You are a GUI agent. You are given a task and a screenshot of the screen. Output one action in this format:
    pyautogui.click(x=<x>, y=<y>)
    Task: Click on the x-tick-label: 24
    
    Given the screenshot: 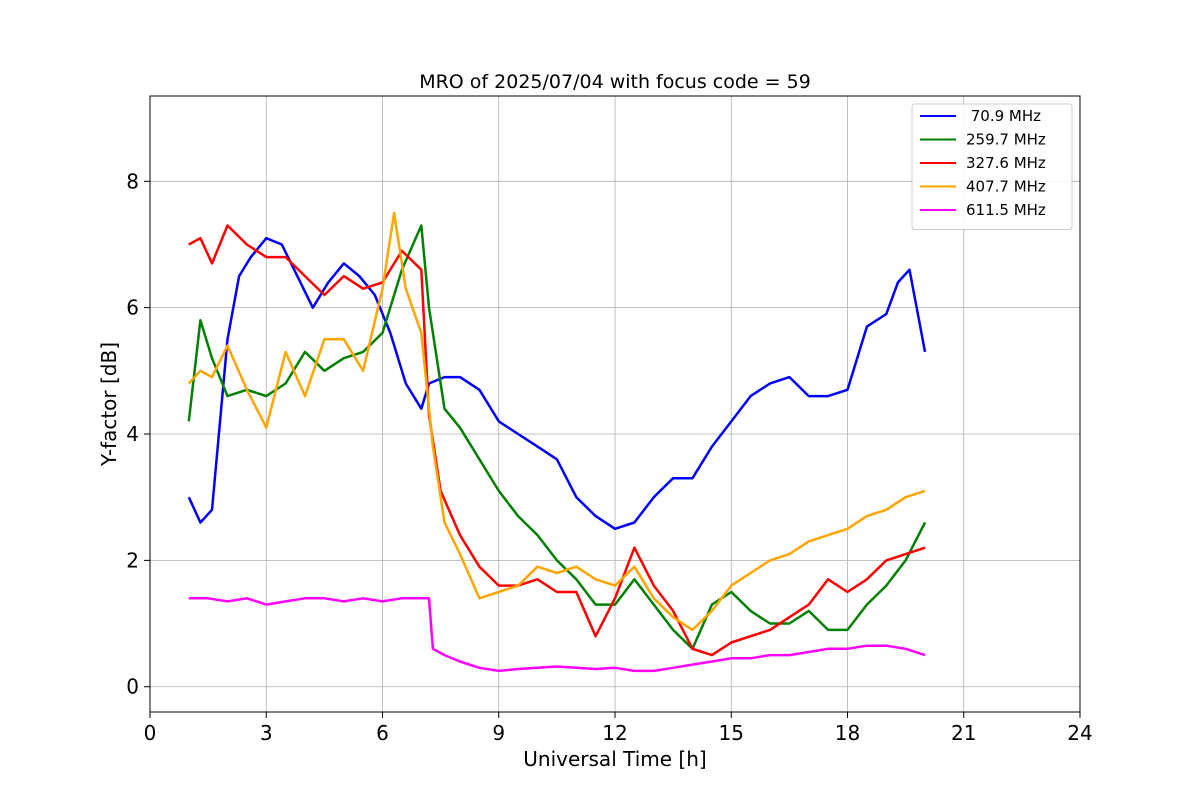 What is the action you would take?
    pyautogui.click(x=1079, y=733)
    